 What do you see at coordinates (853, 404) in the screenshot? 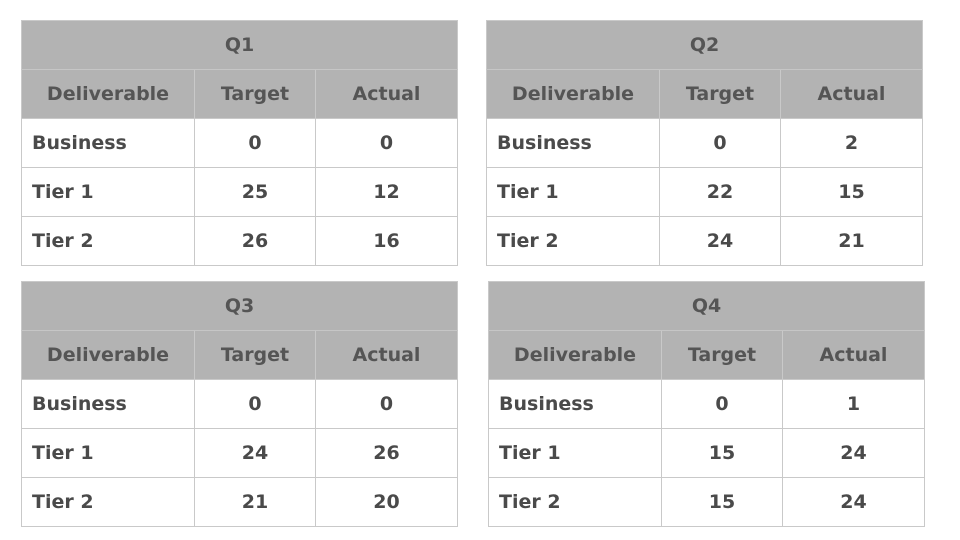
I see `actual-value: 1` at bounding box center [853, 404].